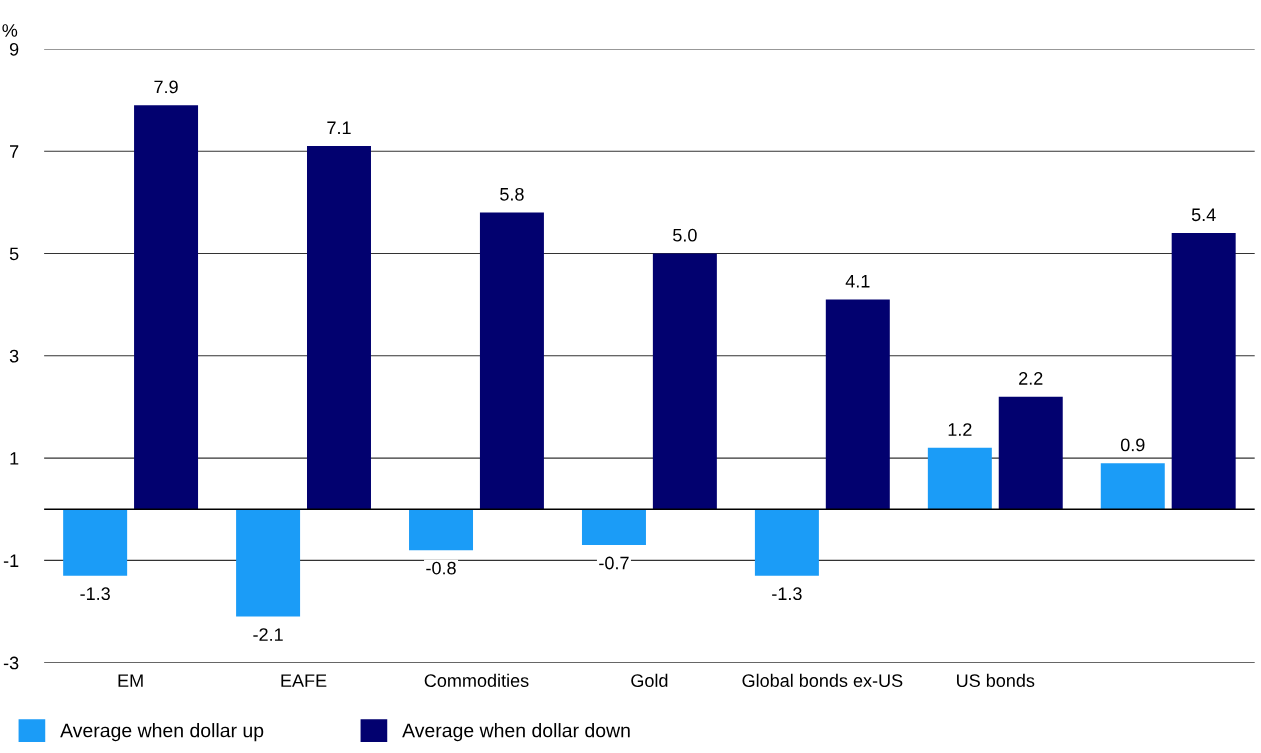 This screenshot has height=753, width=1261. Describe the element at coordinates (10, 30) in the screenshot. I see `y-axis-title: %` at that location.